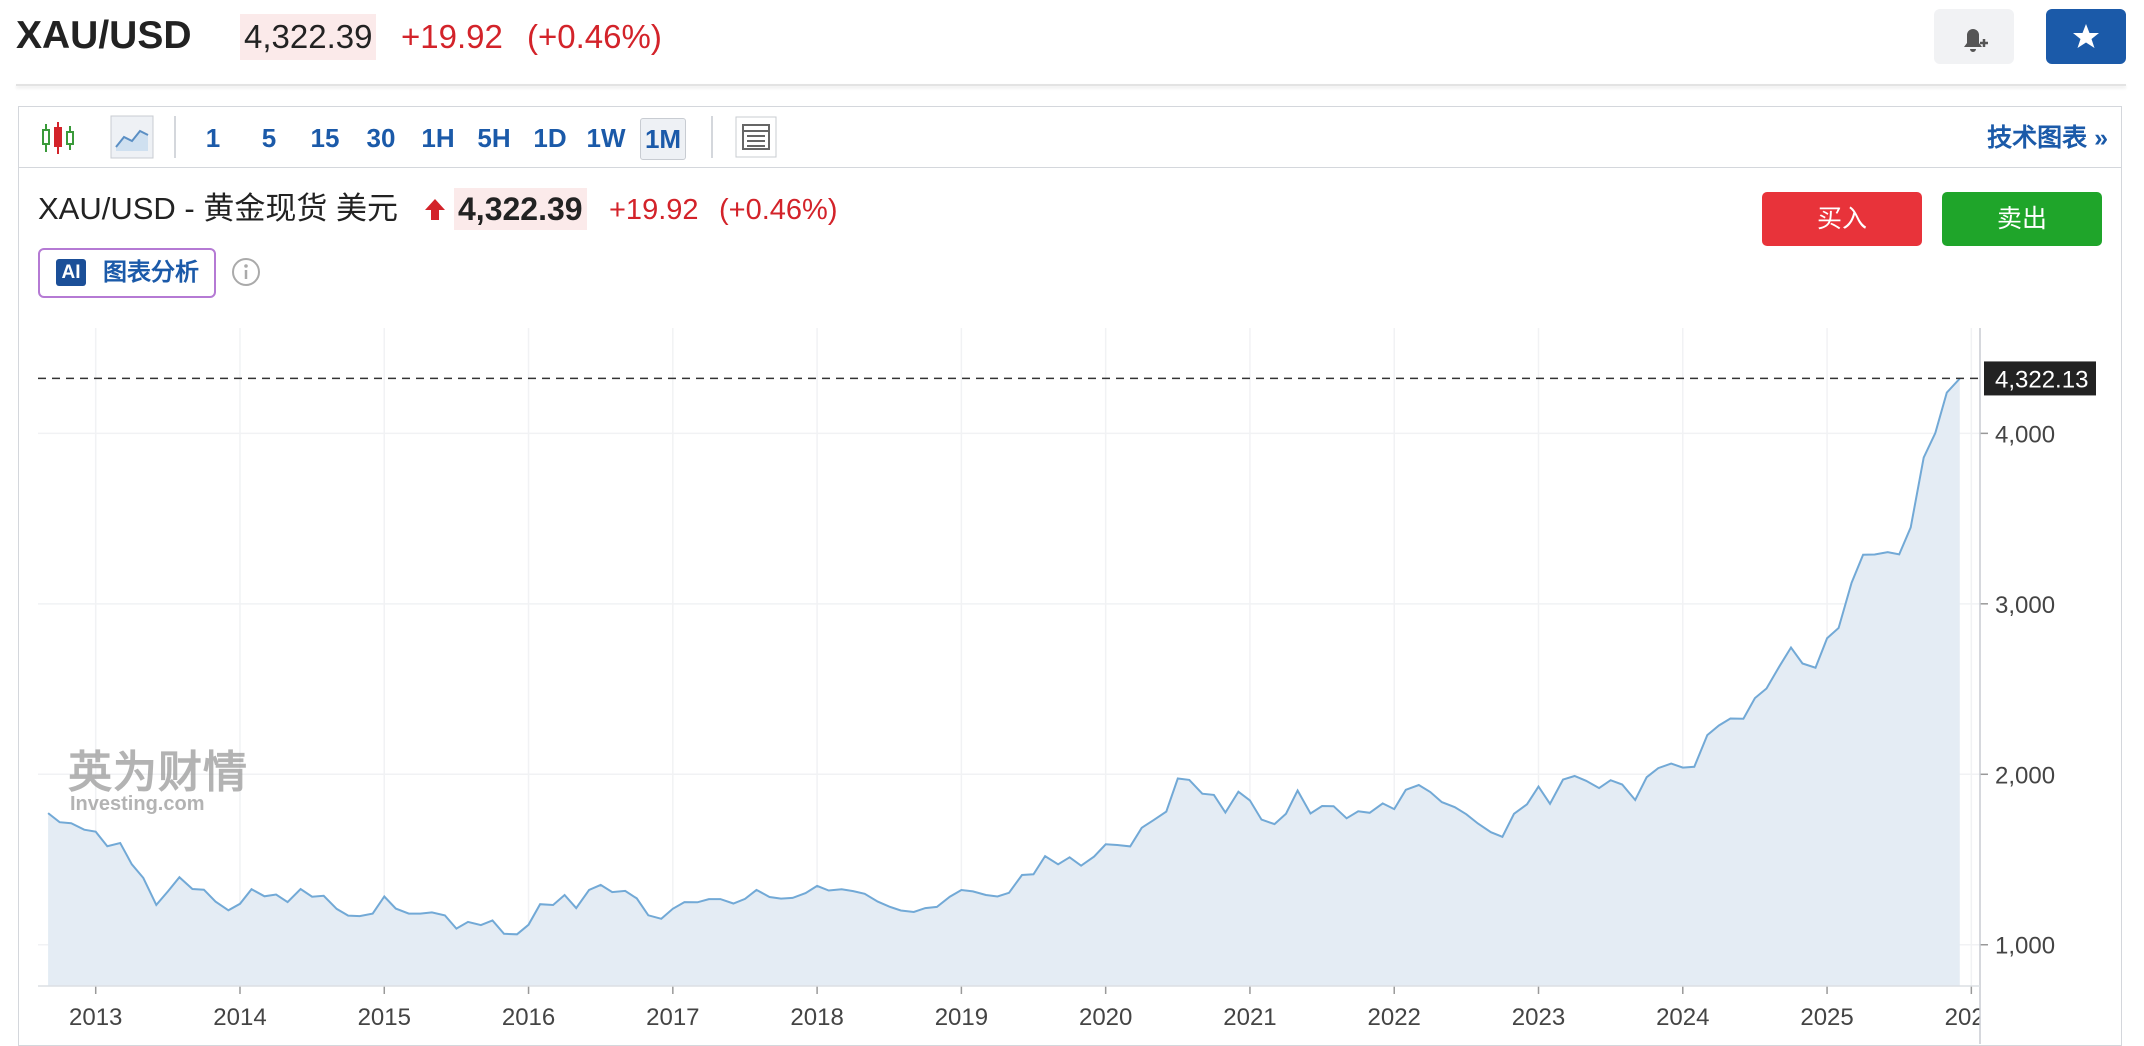 This screenshot has height=1046, width=2144. What do you see at coordinates (550, 138) in the screenshot?
I see `interval-button: 1D` at bounding box center [550, 138].